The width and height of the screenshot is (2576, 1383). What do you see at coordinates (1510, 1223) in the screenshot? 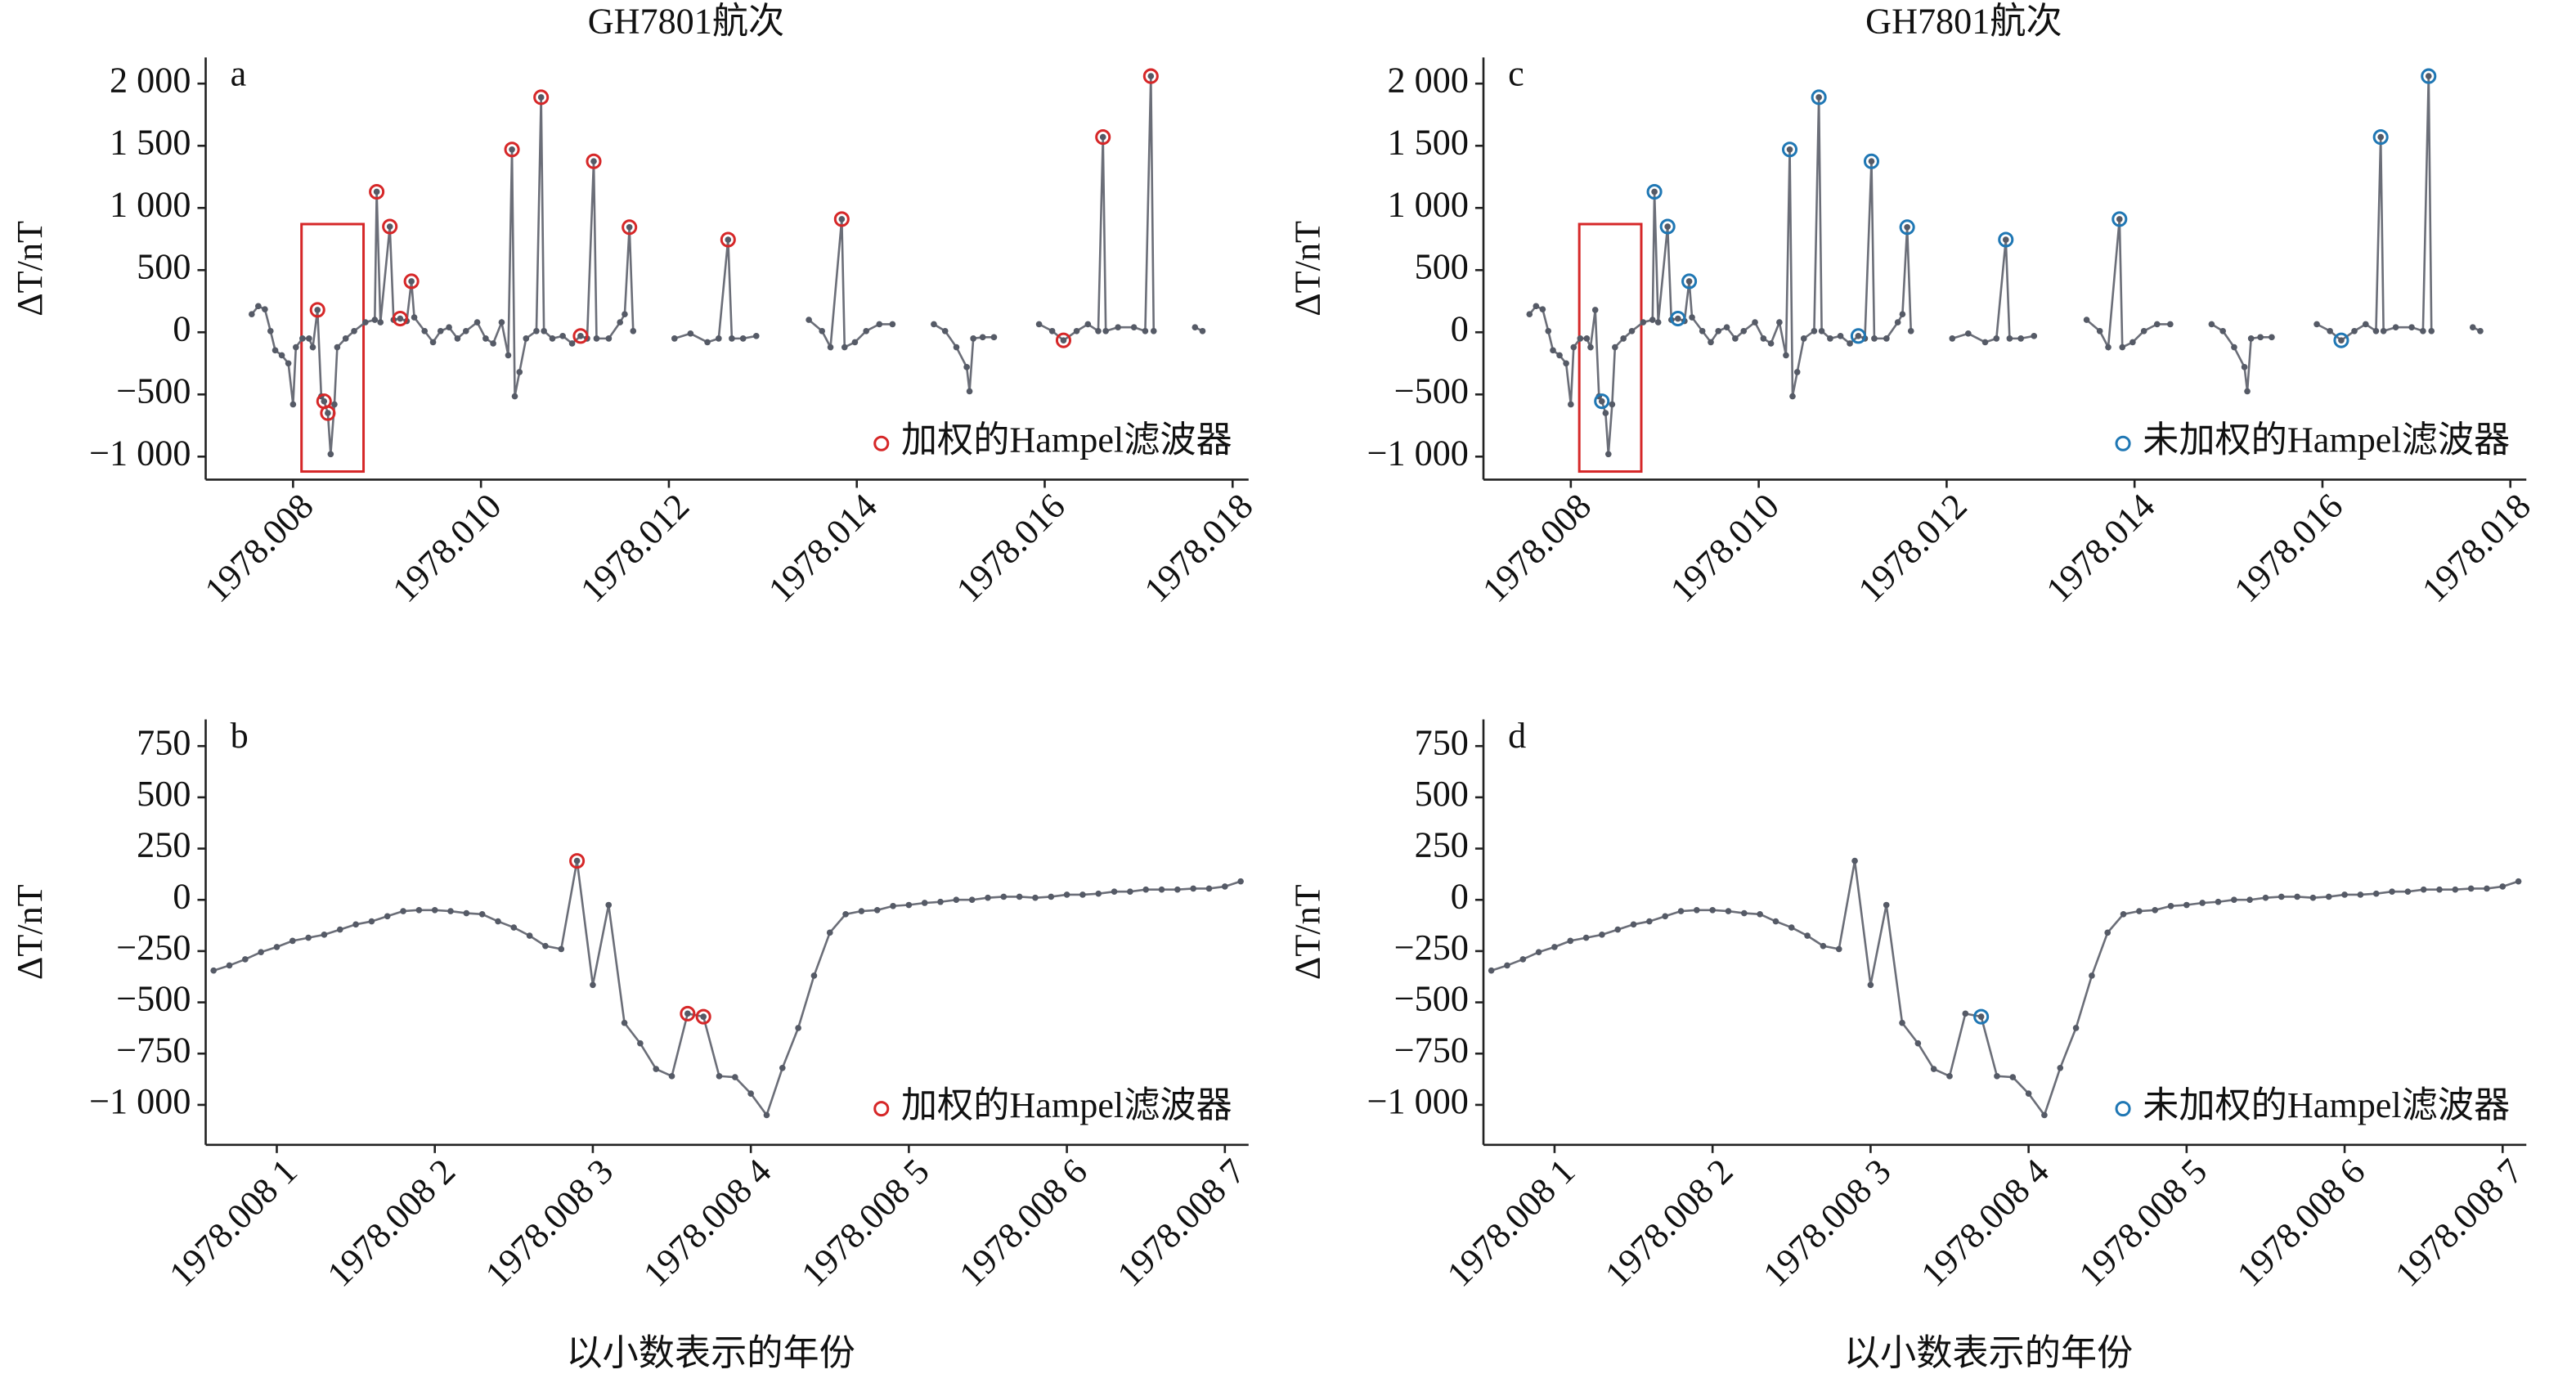
I see `x-tick-label: 1978.008 1` at bounding box center [1510, 1223].